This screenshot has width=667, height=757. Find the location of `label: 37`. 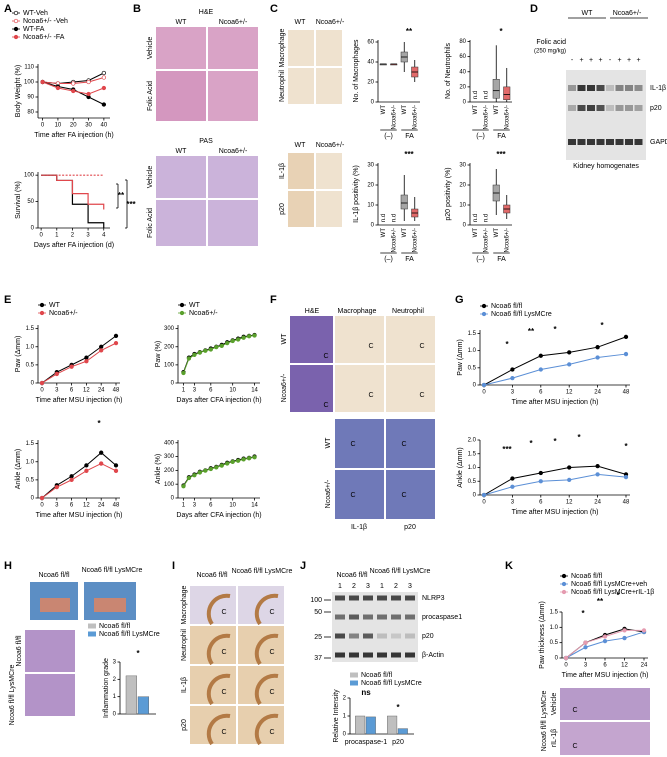

label: 37 is located at coordinates (318, 658).